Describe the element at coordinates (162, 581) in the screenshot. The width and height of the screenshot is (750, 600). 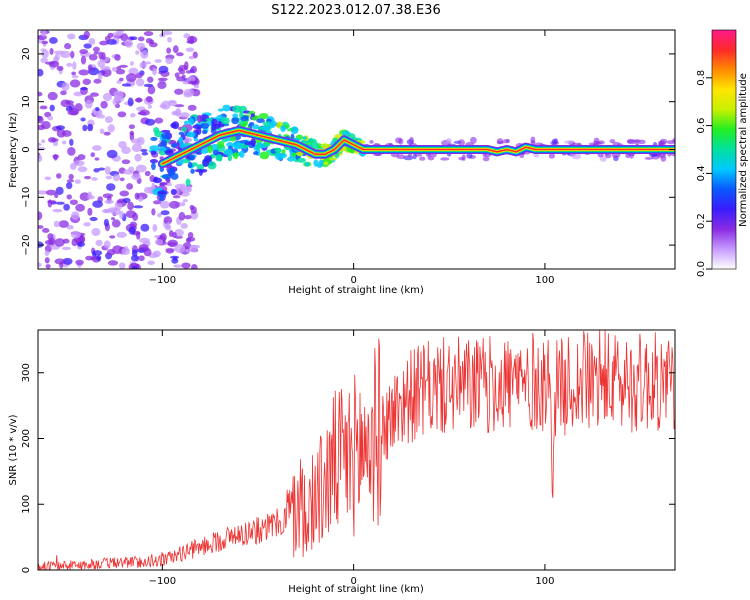
I see `snr-xtick-label: −100` at that location.